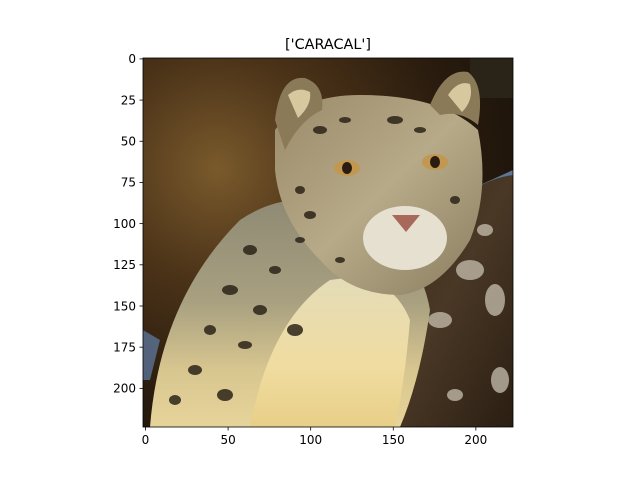  I want to click on y-tick-label: 0, so click(132, 59).